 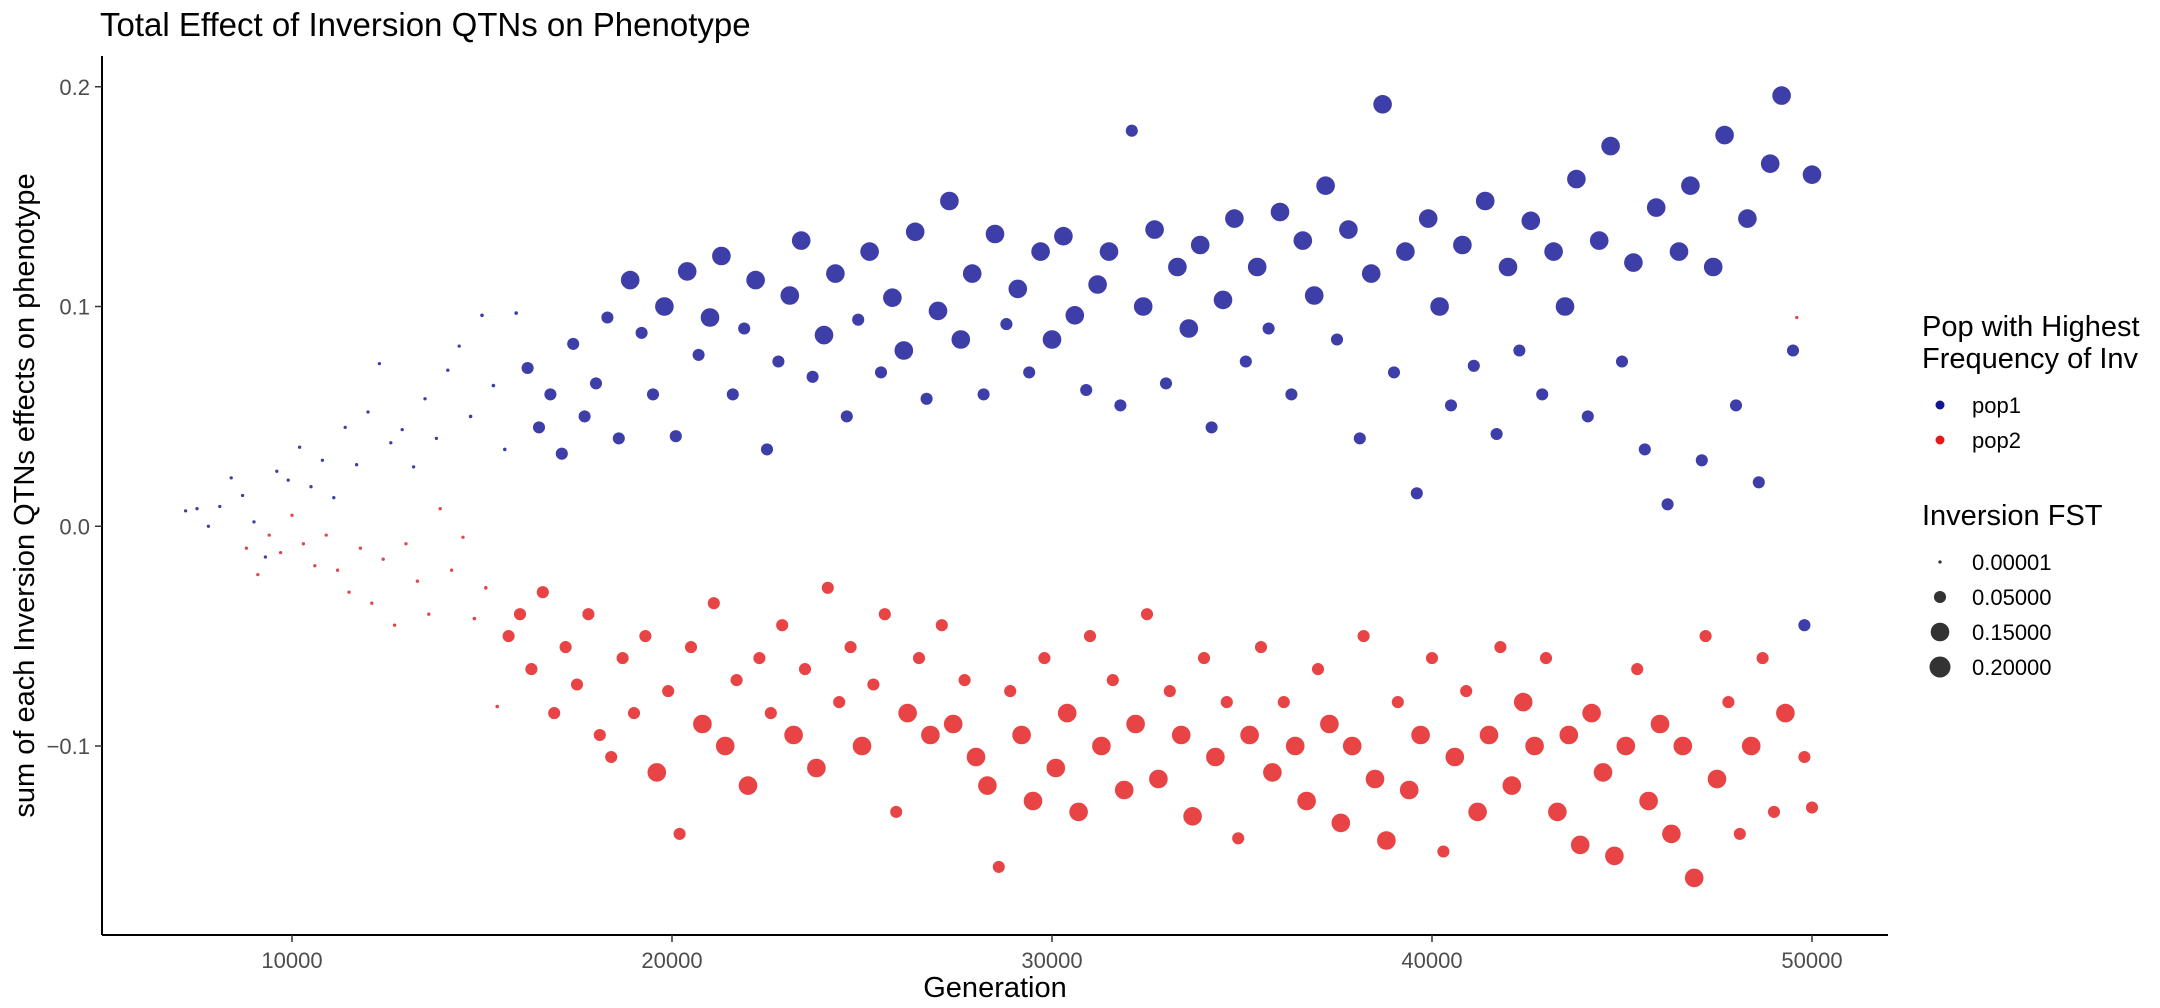 I want to click on size-legend-key, so click(x=1940, y=562).